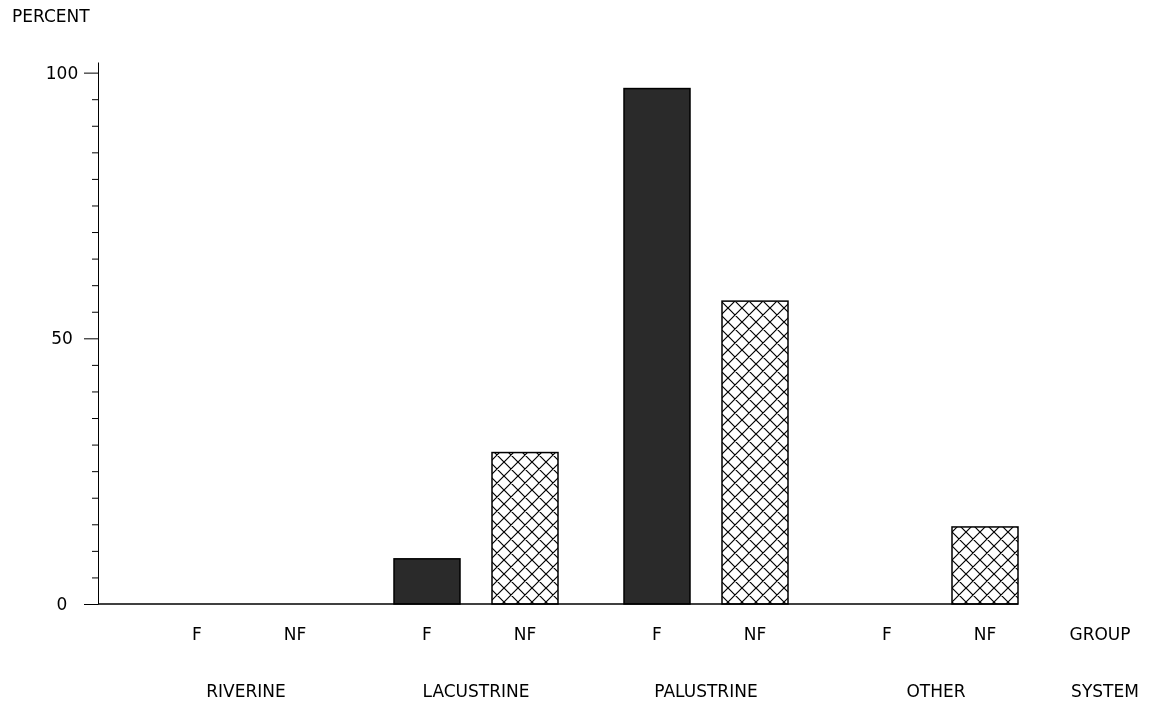 The image size is (1160, 706). I want to click on x-axis-title: SYSTEM, so click(1105, 691).